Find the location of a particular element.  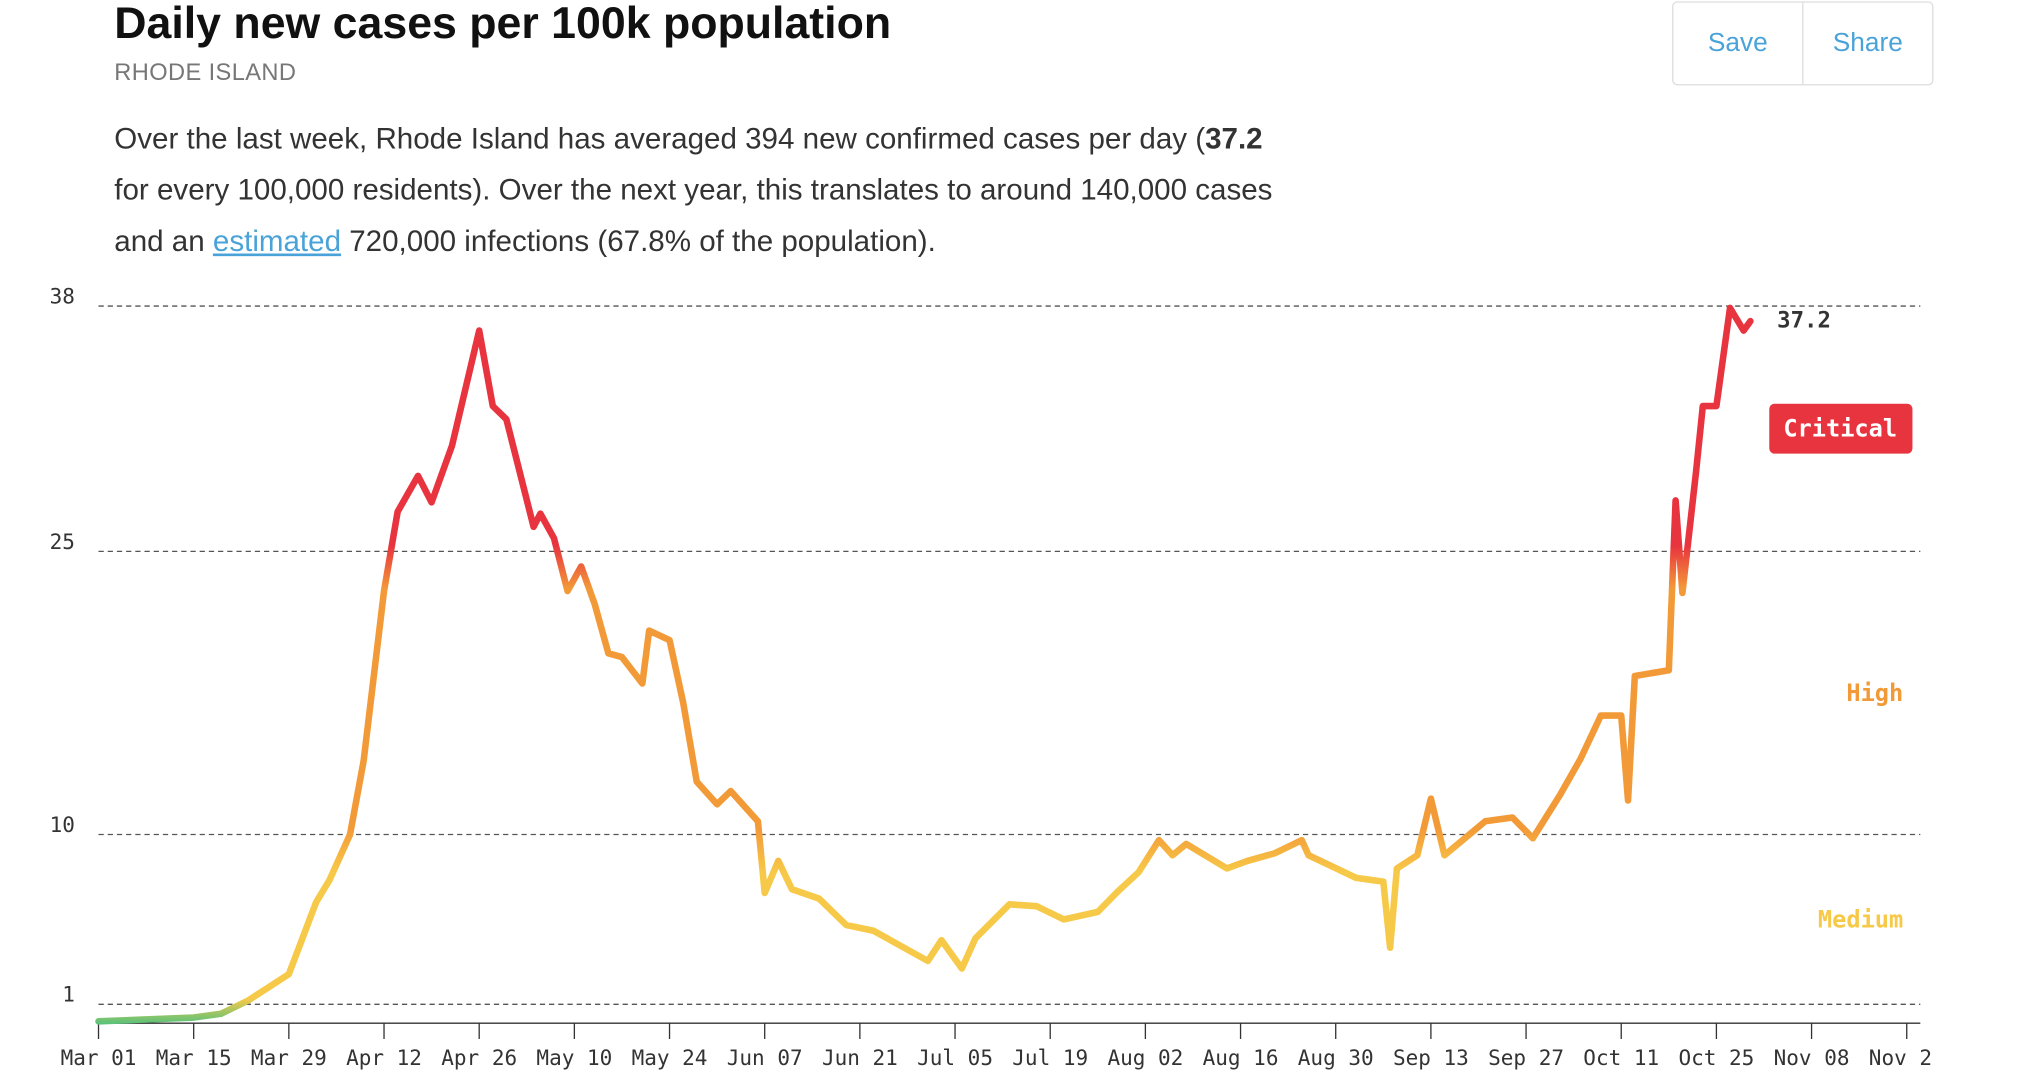

link: estimated is located at coordinates (277, 241).